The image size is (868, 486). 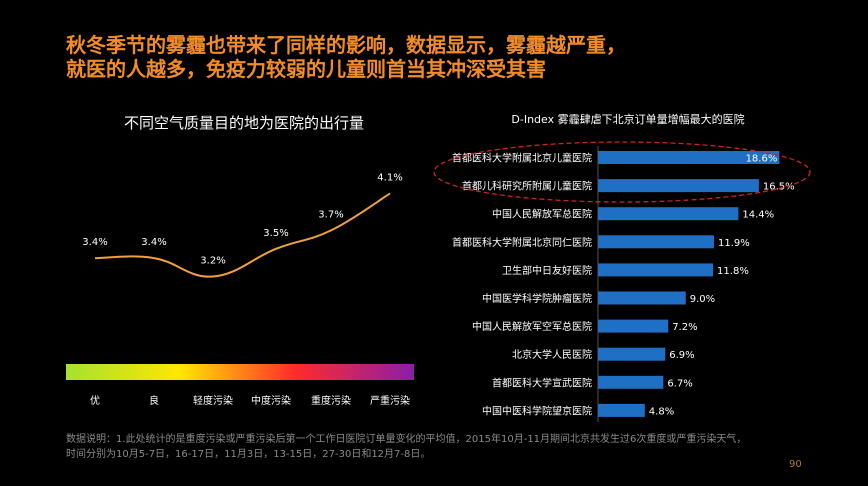 What do you see at coordinates (275, 233) in the screenshot?
I see `line-value-label: 3.5%` at bounding box center [275, 233].